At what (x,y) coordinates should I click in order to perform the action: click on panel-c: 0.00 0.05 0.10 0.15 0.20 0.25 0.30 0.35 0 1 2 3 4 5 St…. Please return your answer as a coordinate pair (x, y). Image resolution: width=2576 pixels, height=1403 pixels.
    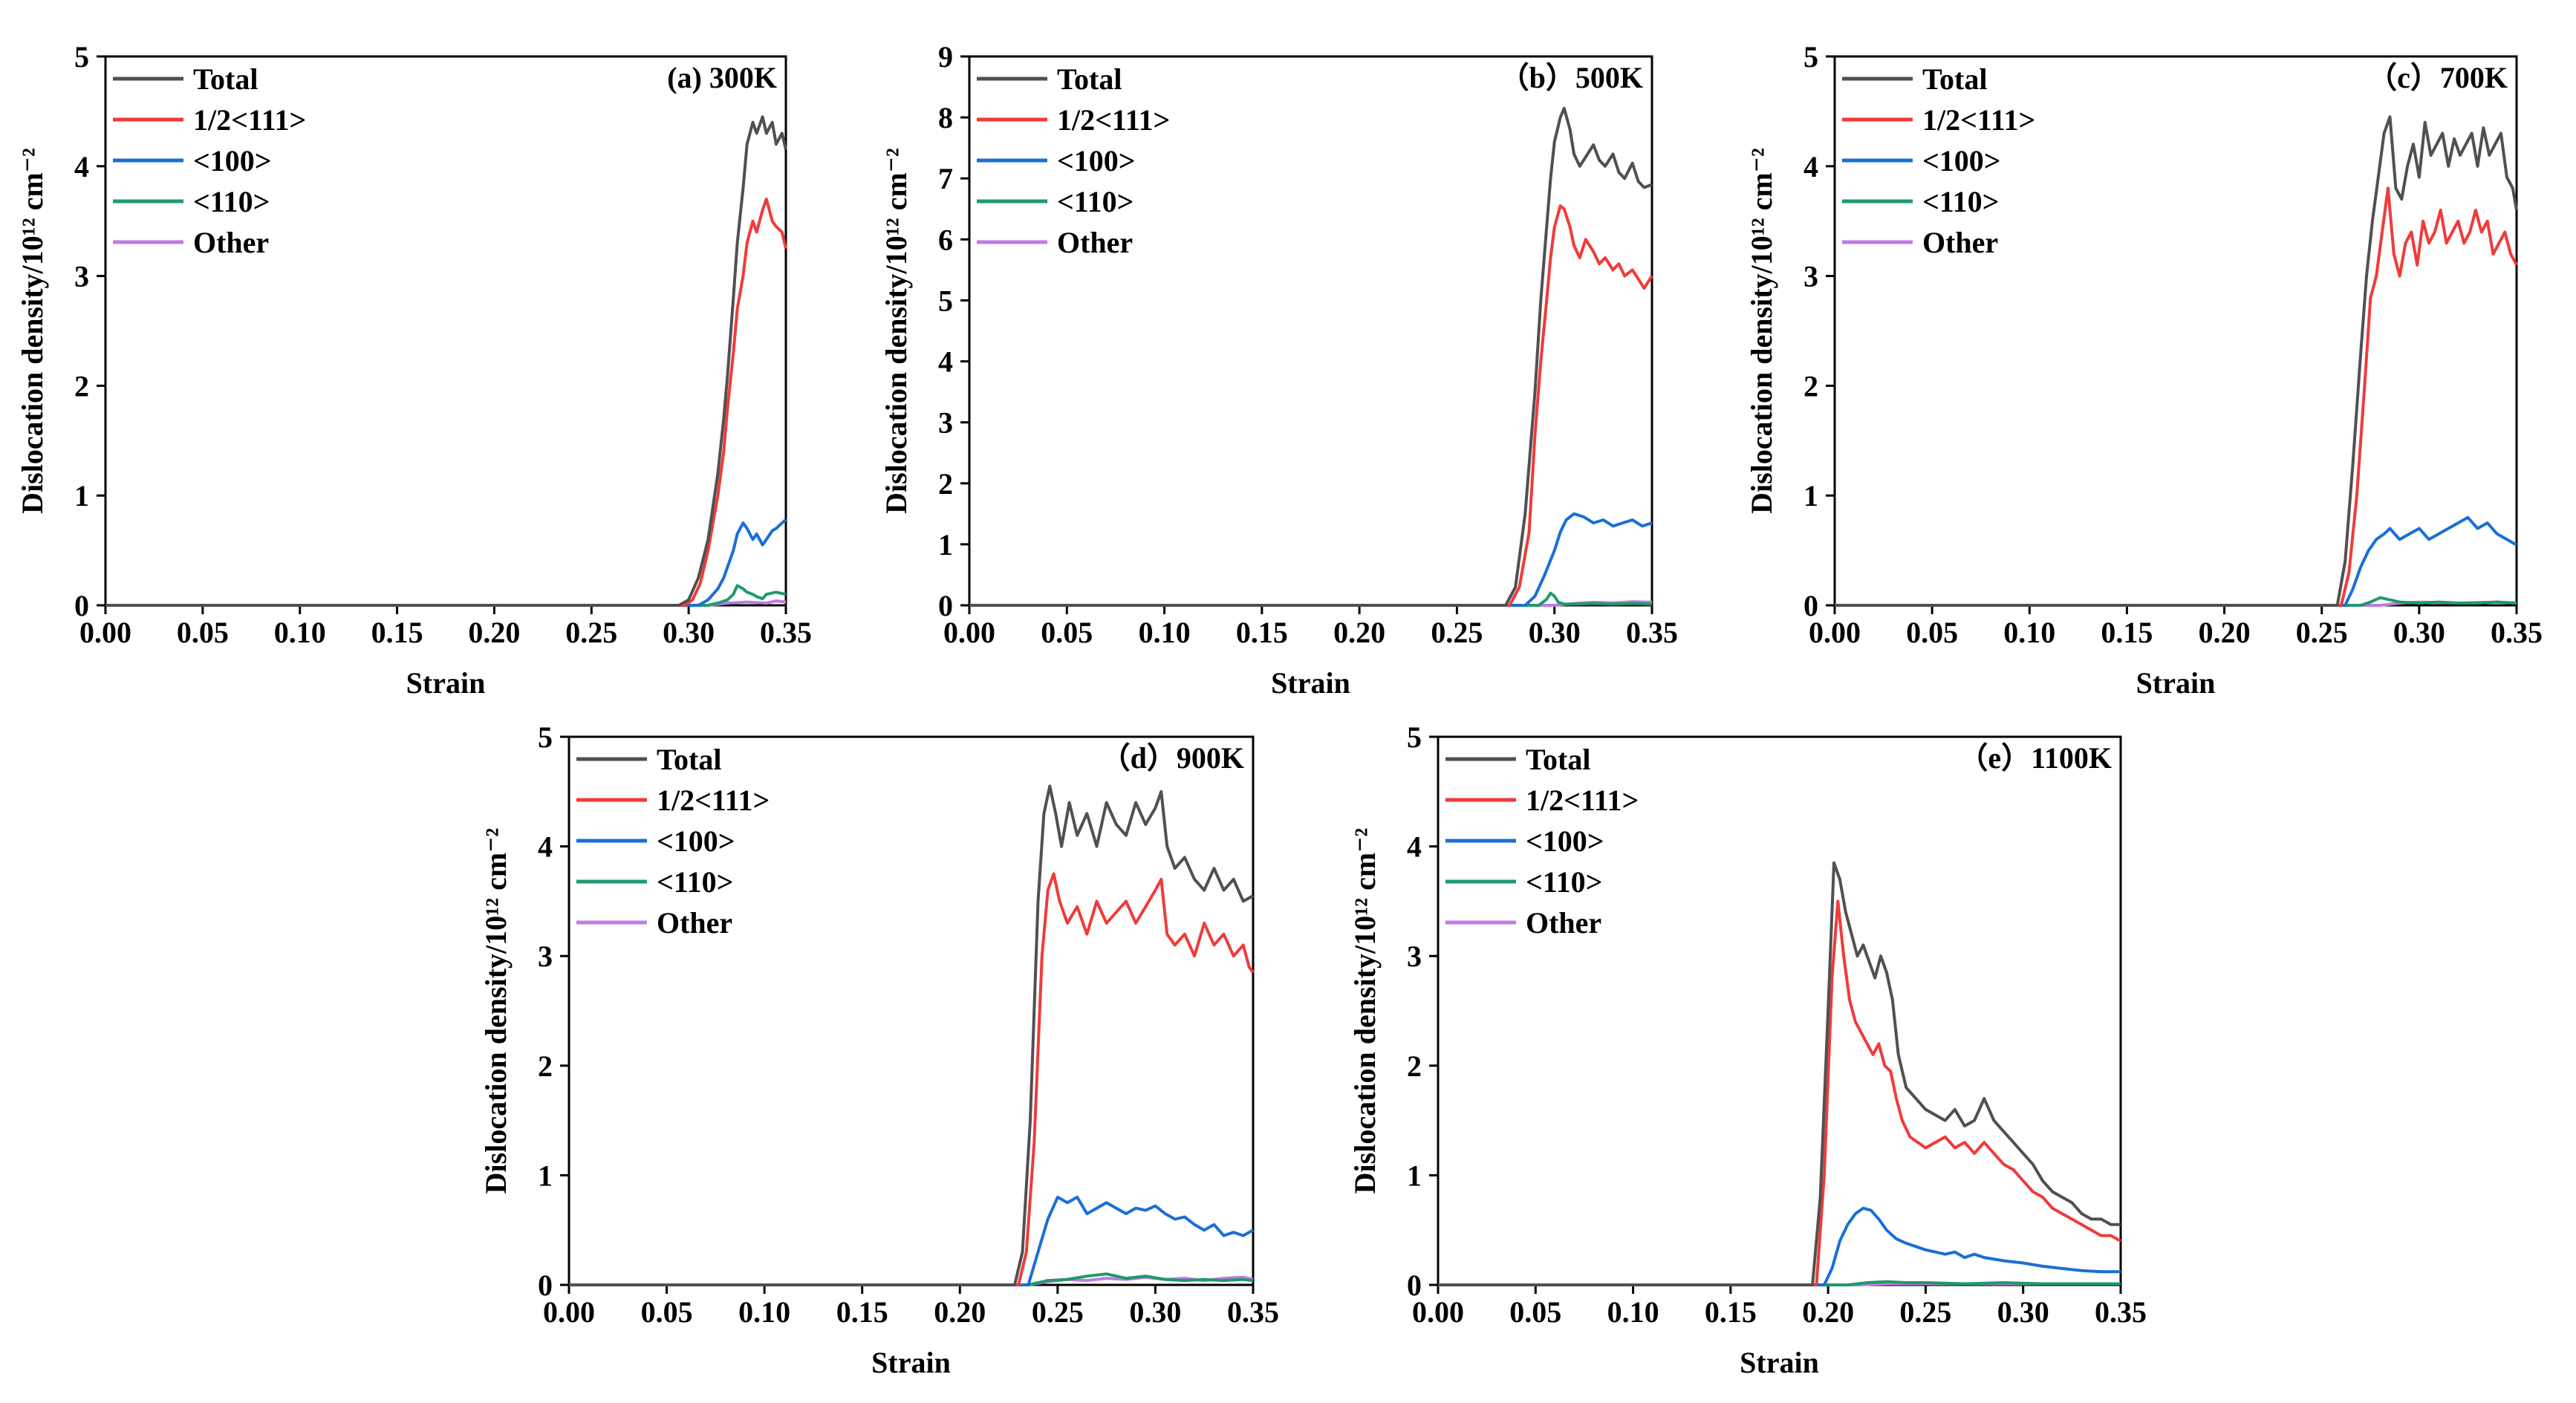
    Looking at the image, I should click on (2144, 370).